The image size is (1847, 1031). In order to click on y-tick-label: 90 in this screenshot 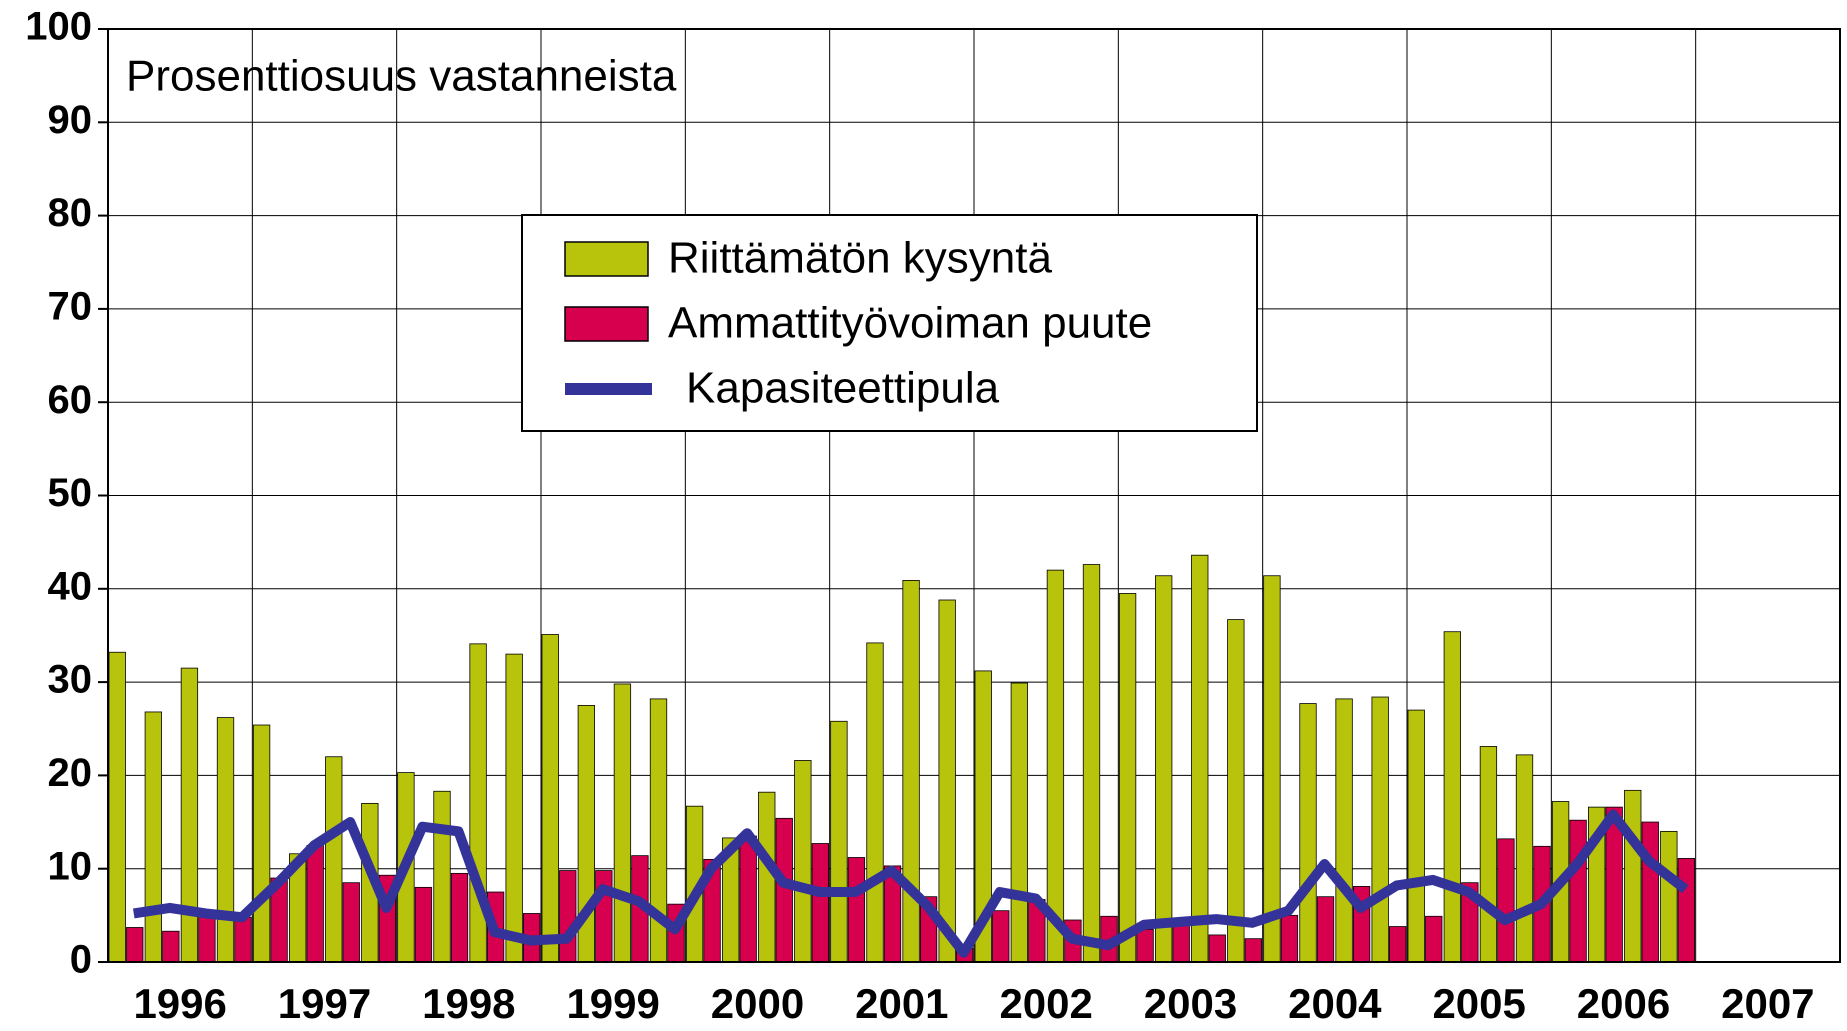, I will do `click(70, 120)`.